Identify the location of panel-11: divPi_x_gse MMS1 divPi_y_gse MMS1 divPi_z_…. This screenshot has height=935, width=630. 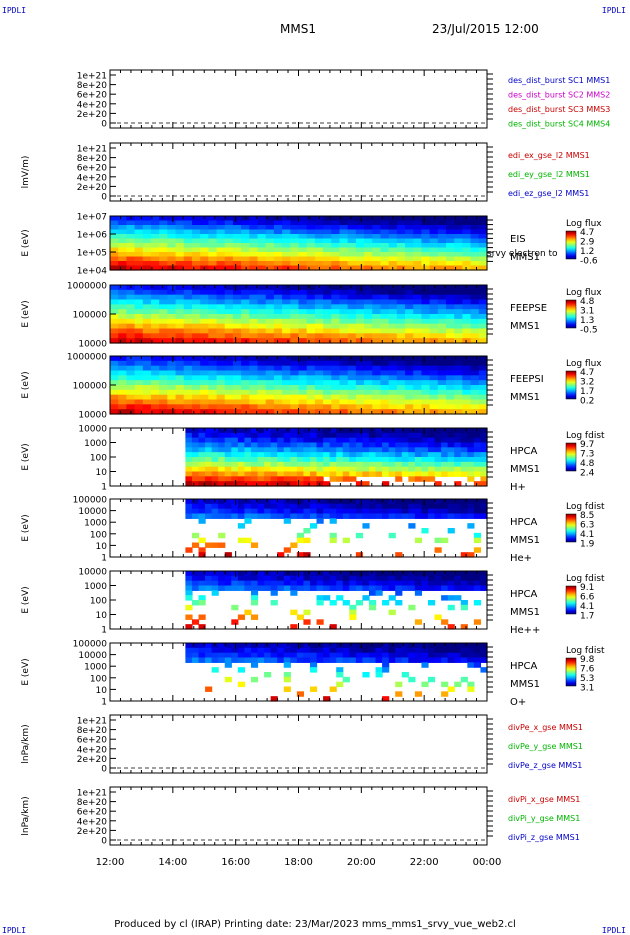
(300, 816).